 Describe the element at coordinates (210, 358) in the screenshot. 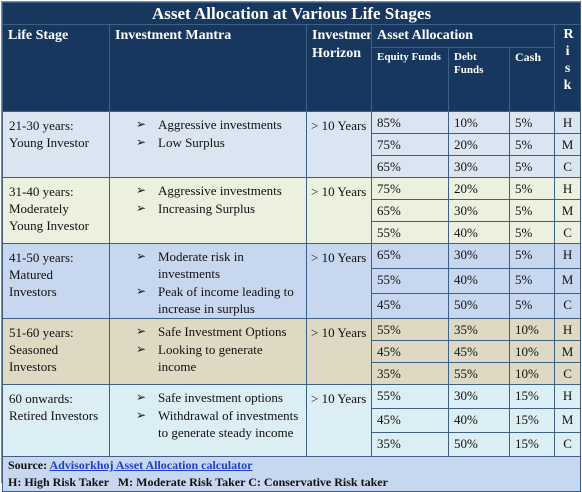

I see `mantra-text: Looking to generate income` at that location.